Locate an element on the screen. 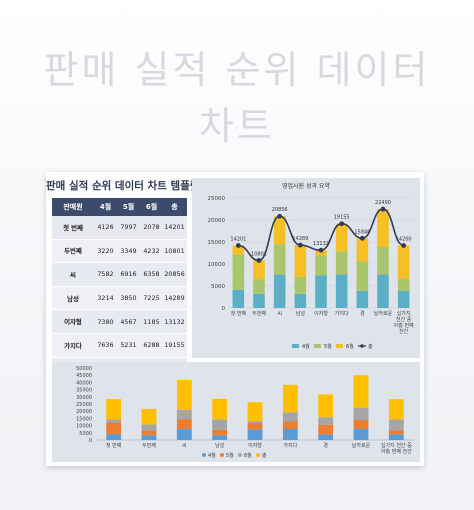 The width and height of the screenshot is (474, 510). sheet-title: 판매 실적 순위 데이터 차트 템플릿 is located at coordinates (121, 186).